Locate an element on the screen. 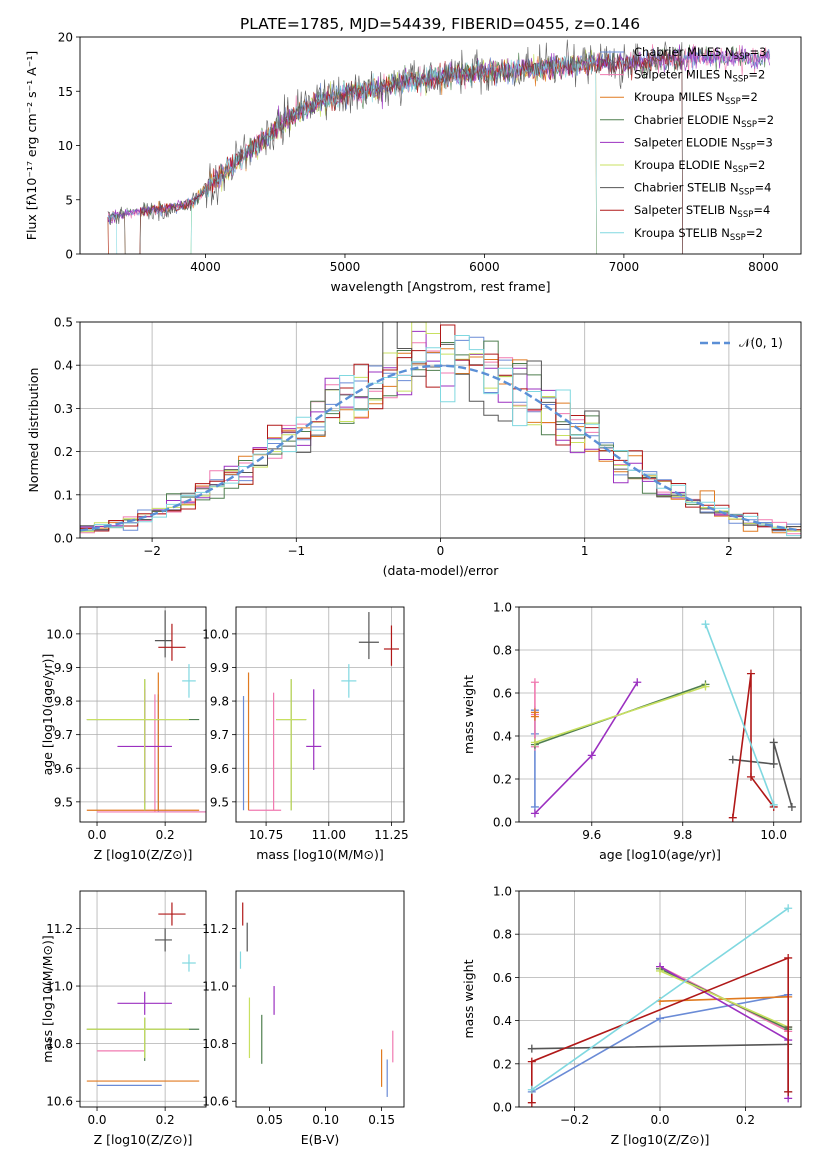 The width and height of the screenshot is (819, 1170). y-axis-label: age [log10(age/yr)] is located at coordinates (47, 715).